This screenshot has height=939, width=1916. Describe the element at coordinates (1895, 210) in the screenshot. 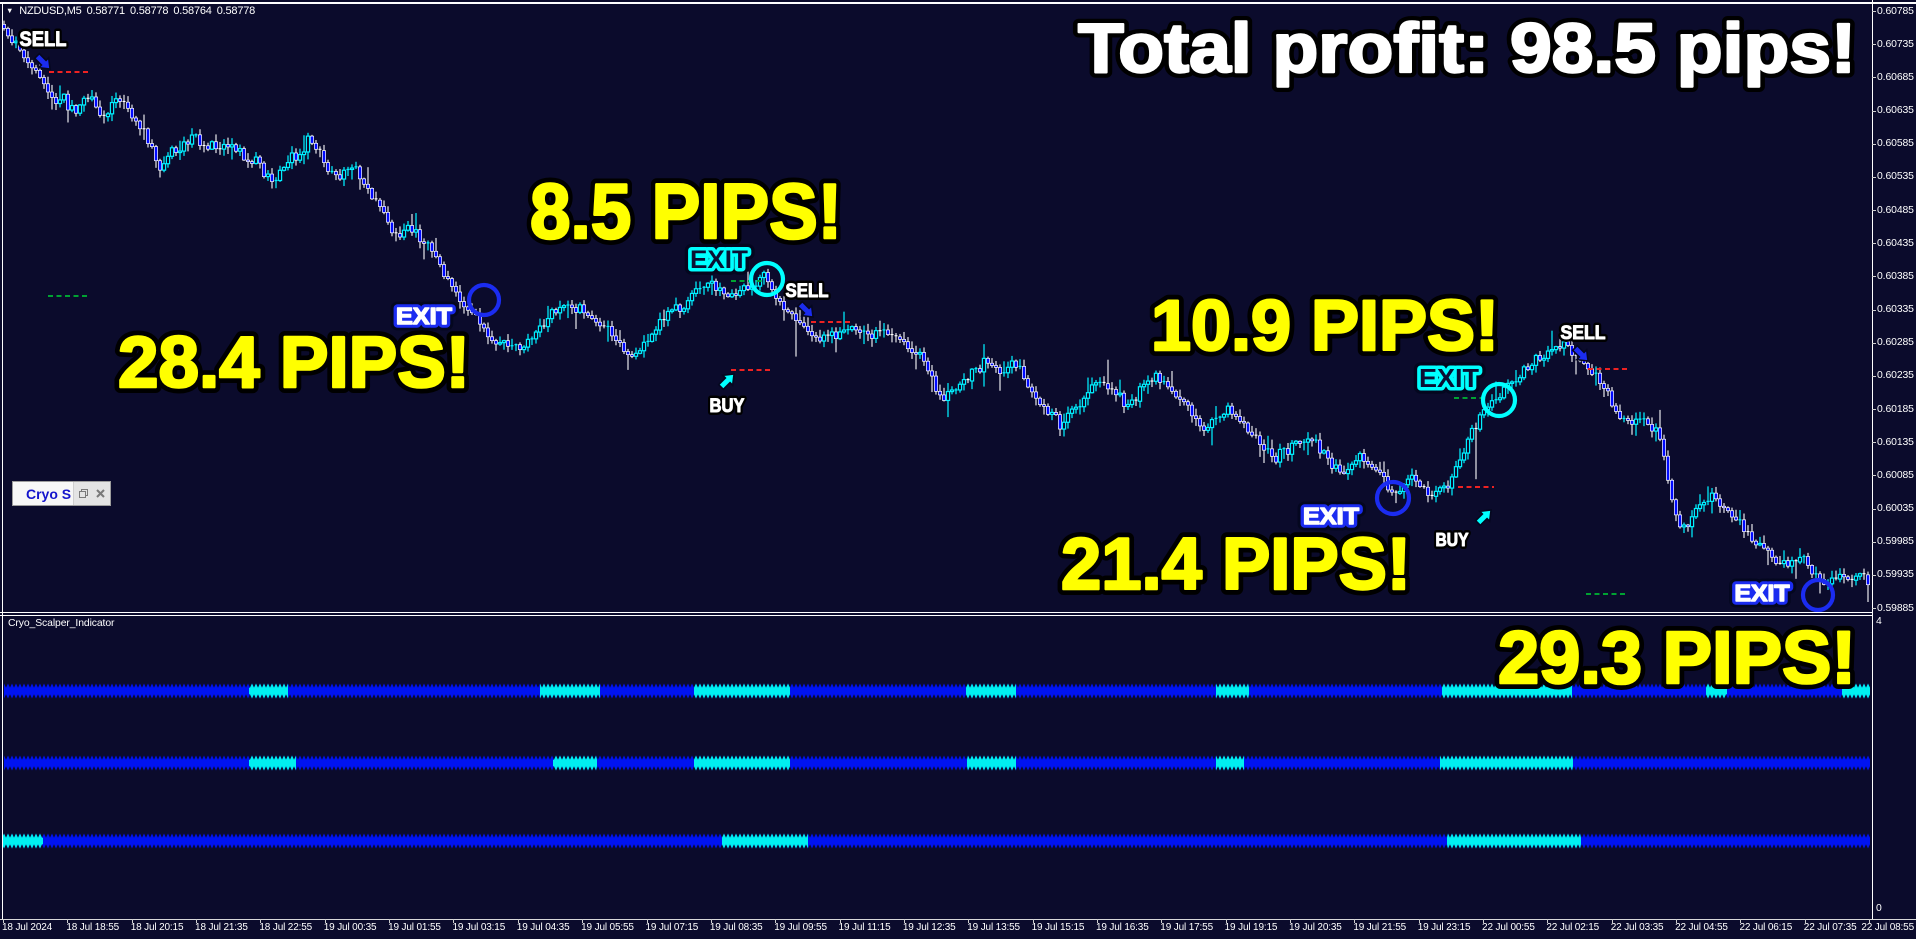

I see `price-label: 0.60485` at that location.